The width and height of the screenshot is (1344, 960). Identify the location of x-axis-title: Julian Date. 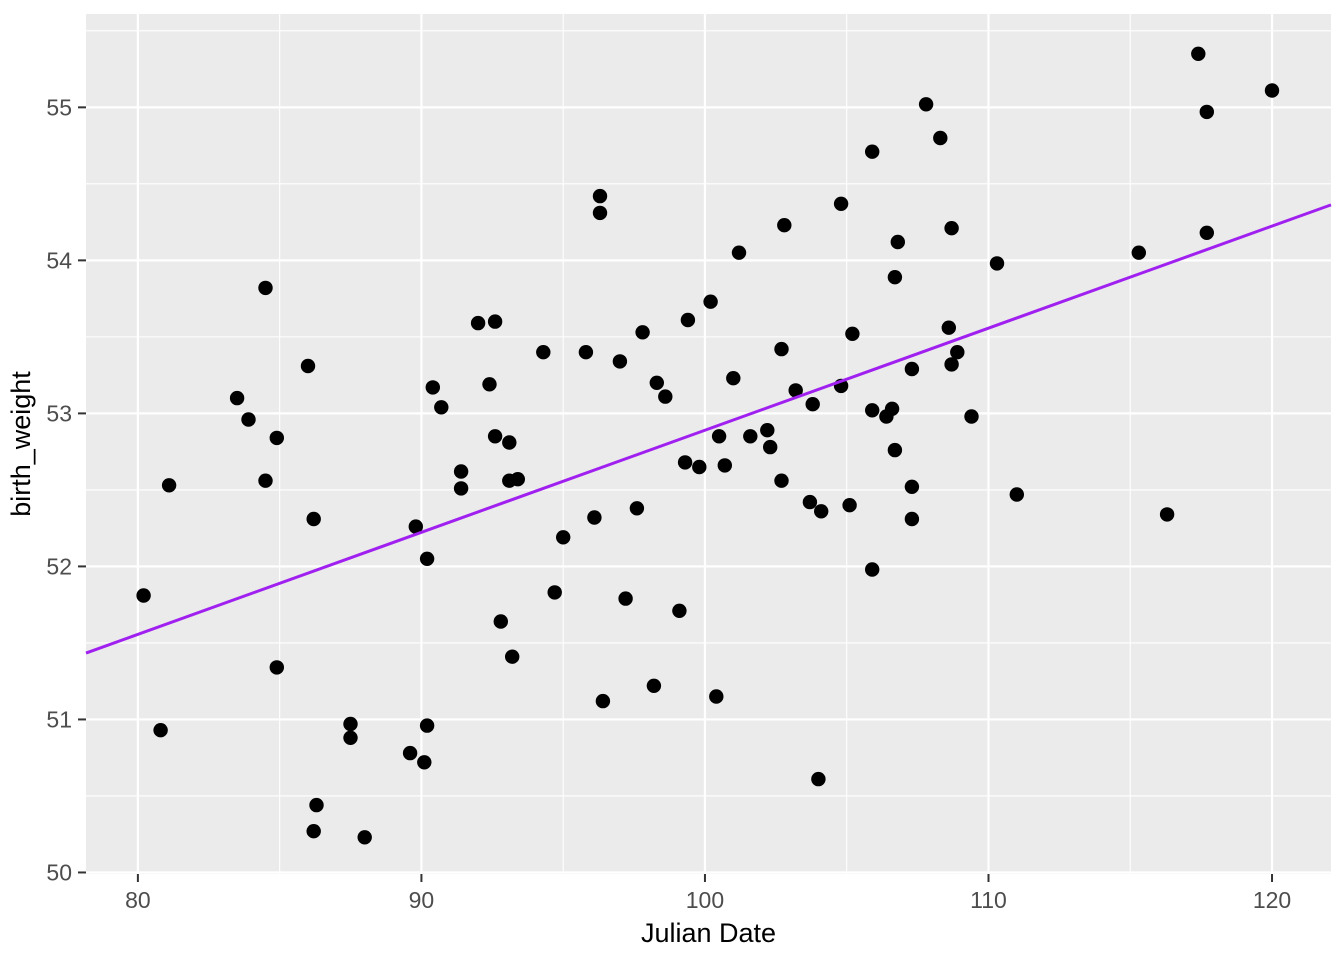
(708, 933).